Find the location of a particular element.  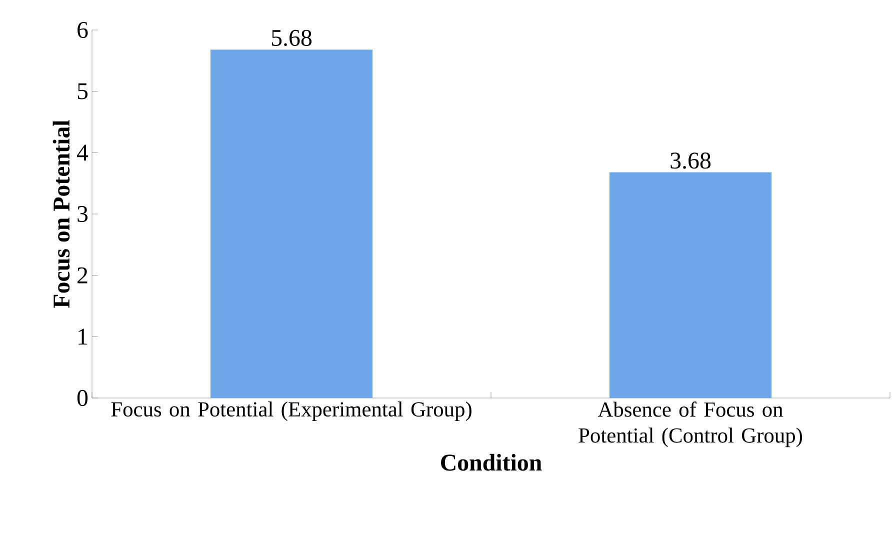

y-tick-label: 5 is located at coordinates (83, 91).